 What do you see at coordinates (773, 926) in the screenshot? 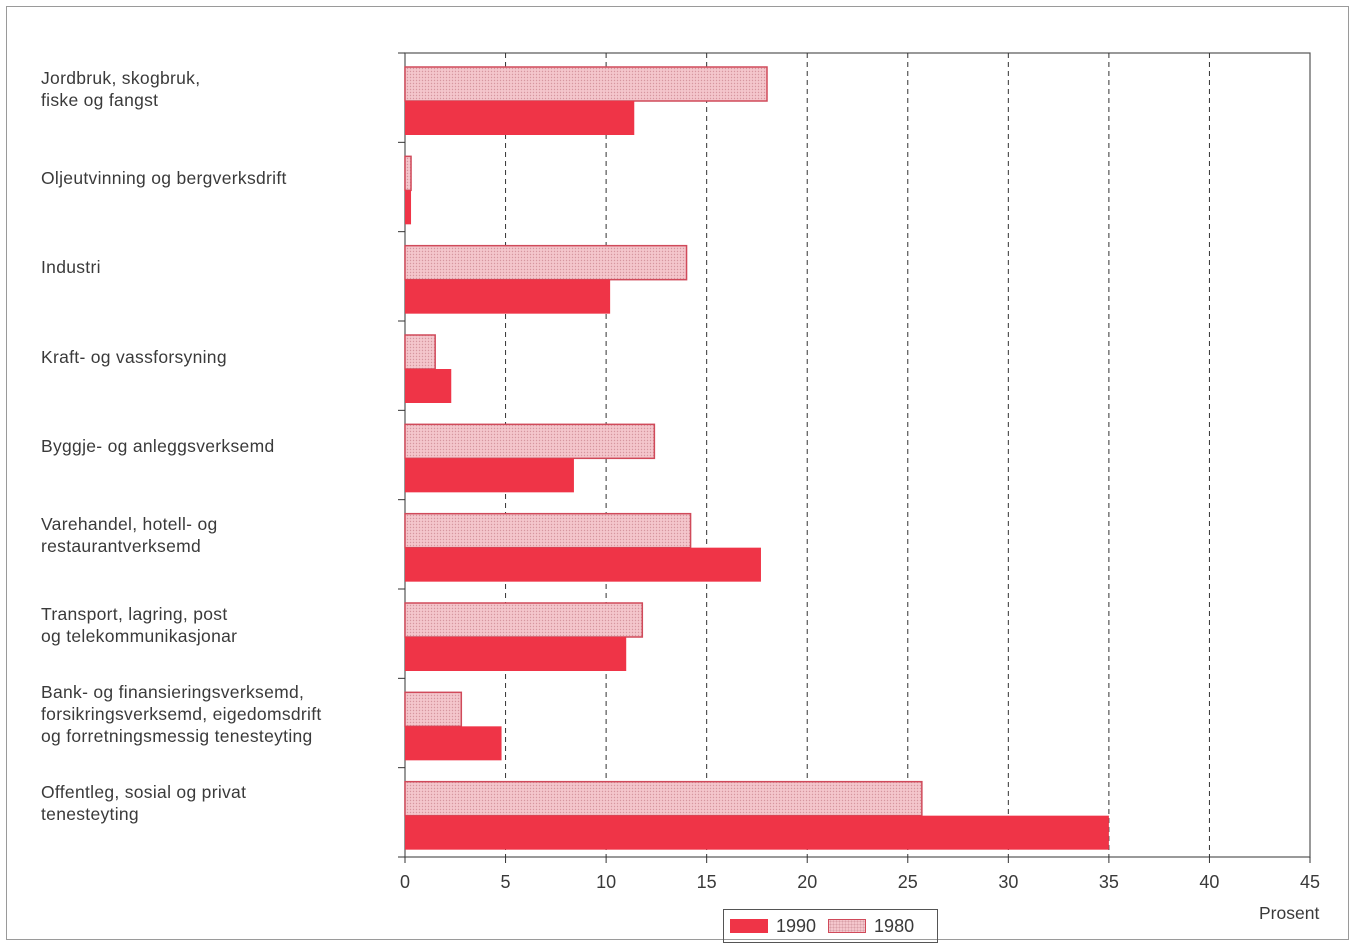
I see `legend-item-1990: 1990` at bounding box center [773, 926].